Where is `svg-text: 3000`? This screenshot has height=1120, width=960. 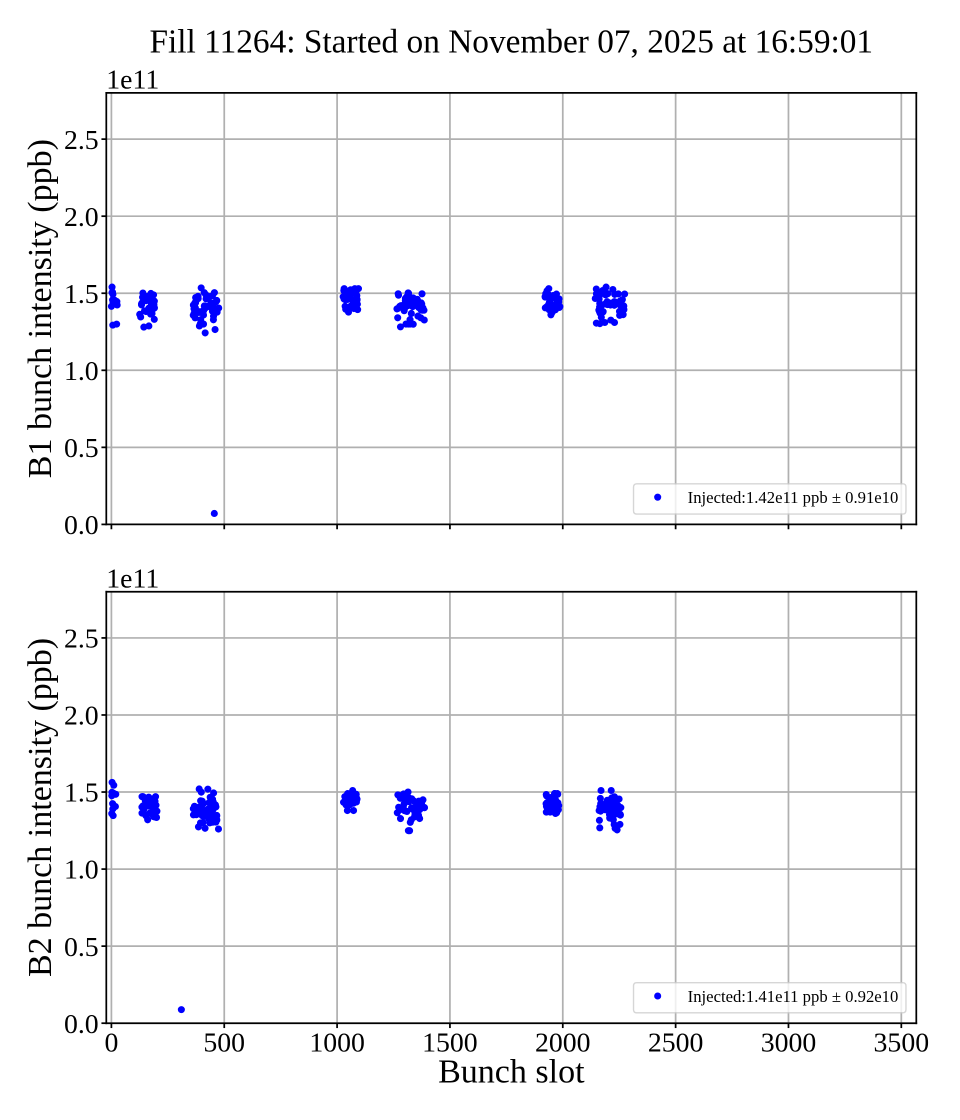 svg-text: 3000 is located at coordinates (789, 1043).